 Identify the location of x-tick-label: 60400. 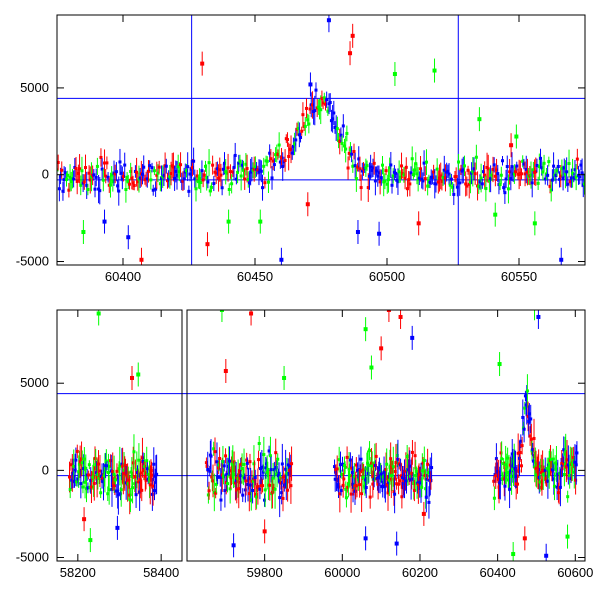
(498, 572).